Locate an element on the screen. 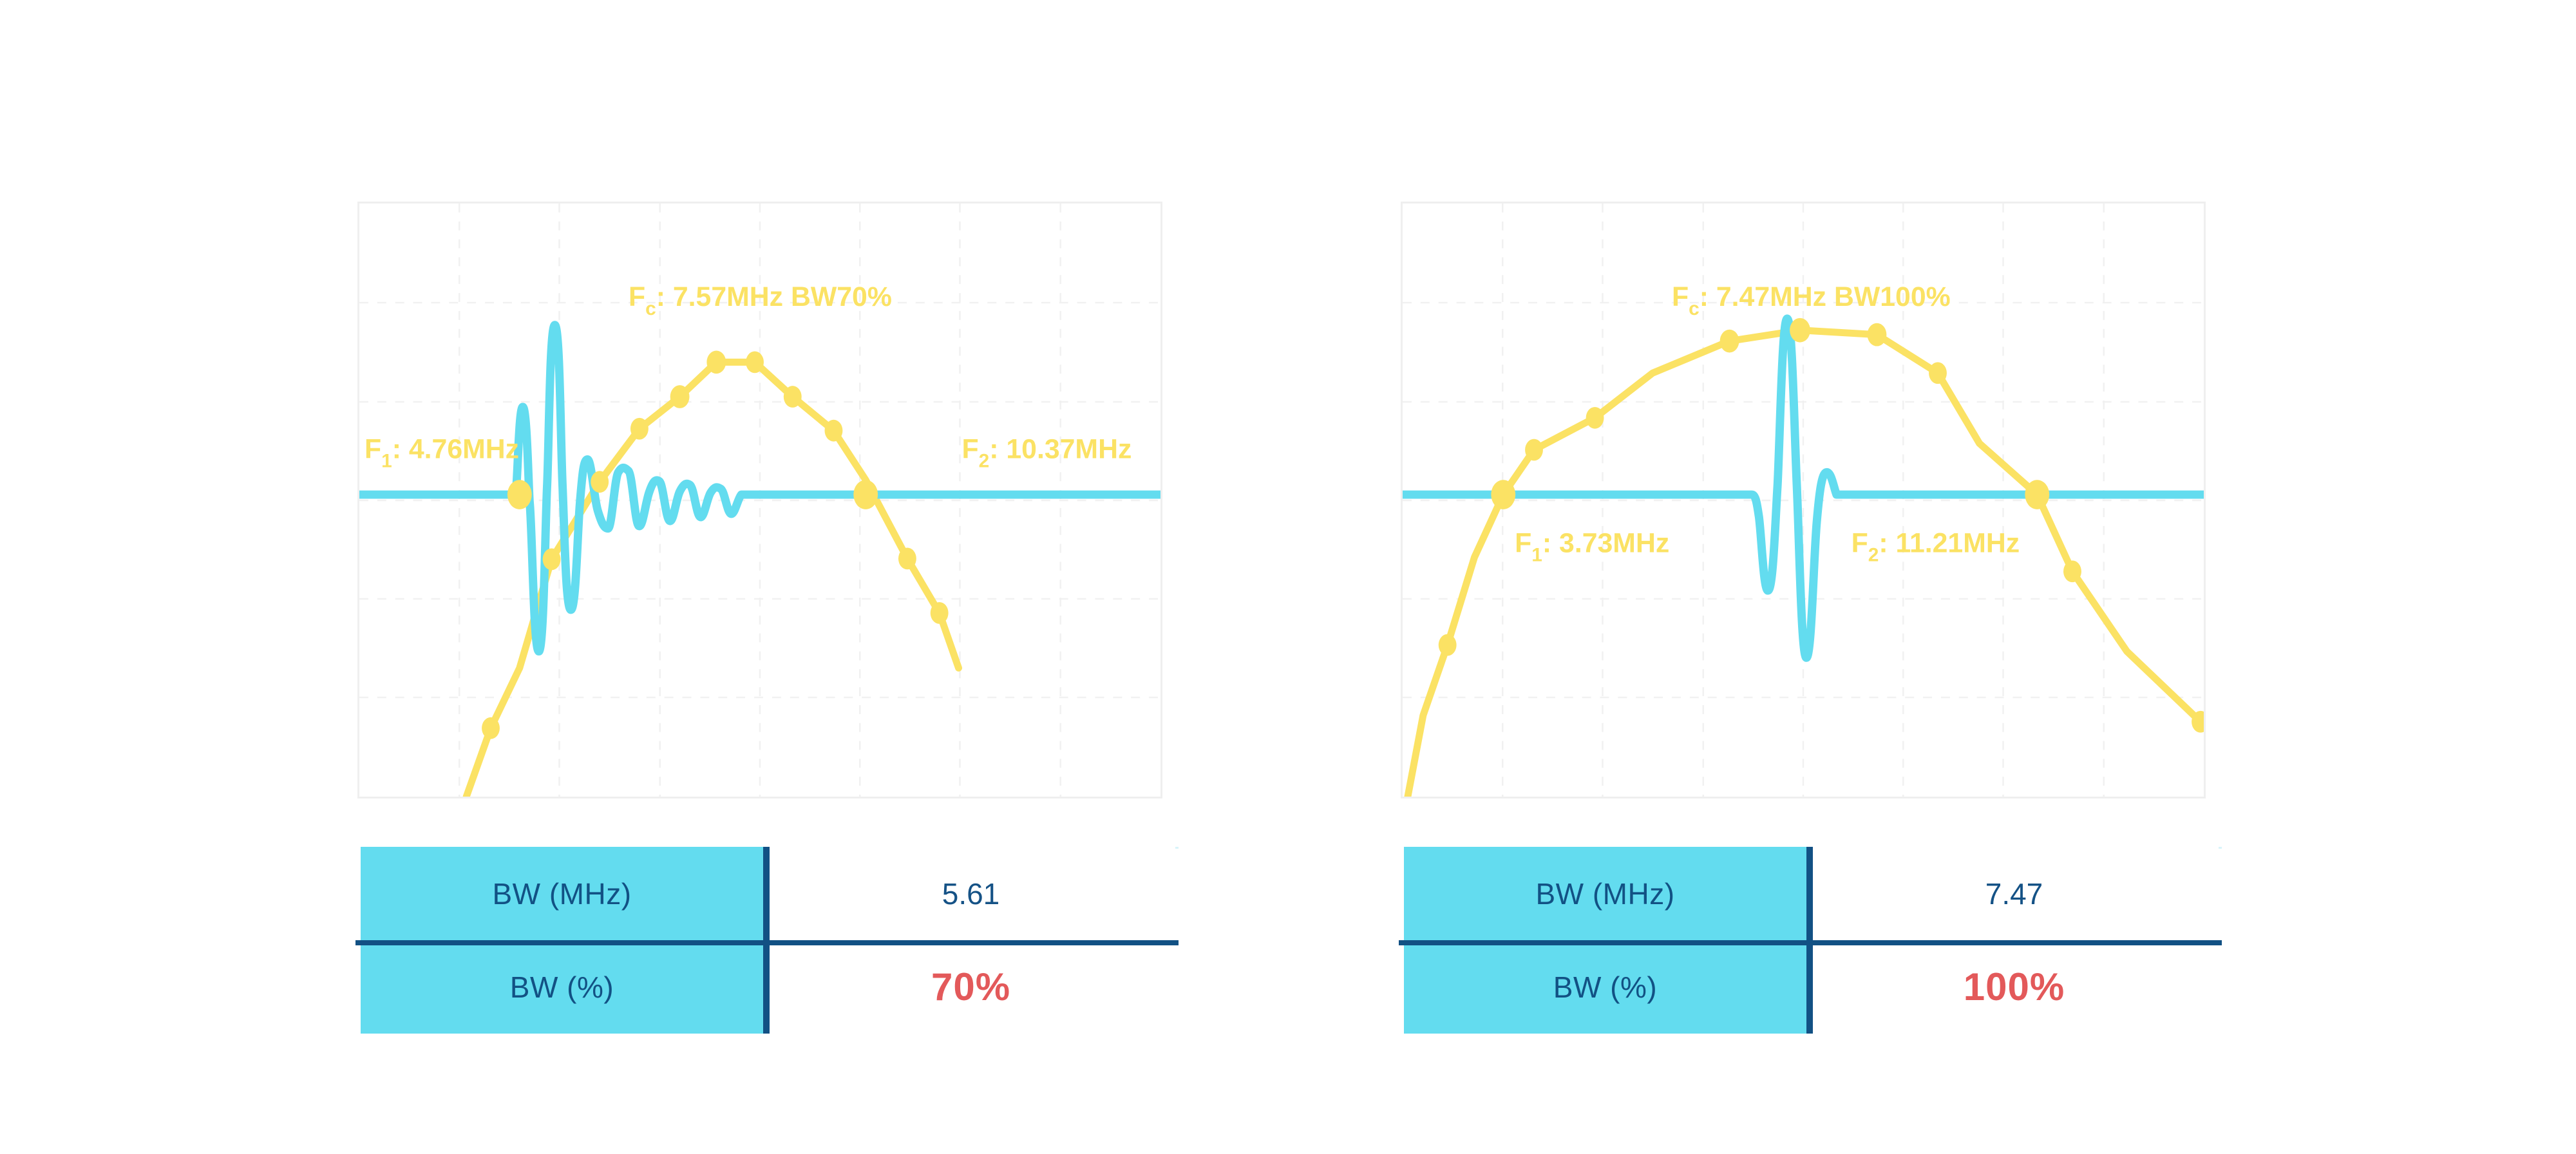 This screenshot has height=1154, width=2576. waveform-trace-right is located at coordinates (1803, 488).